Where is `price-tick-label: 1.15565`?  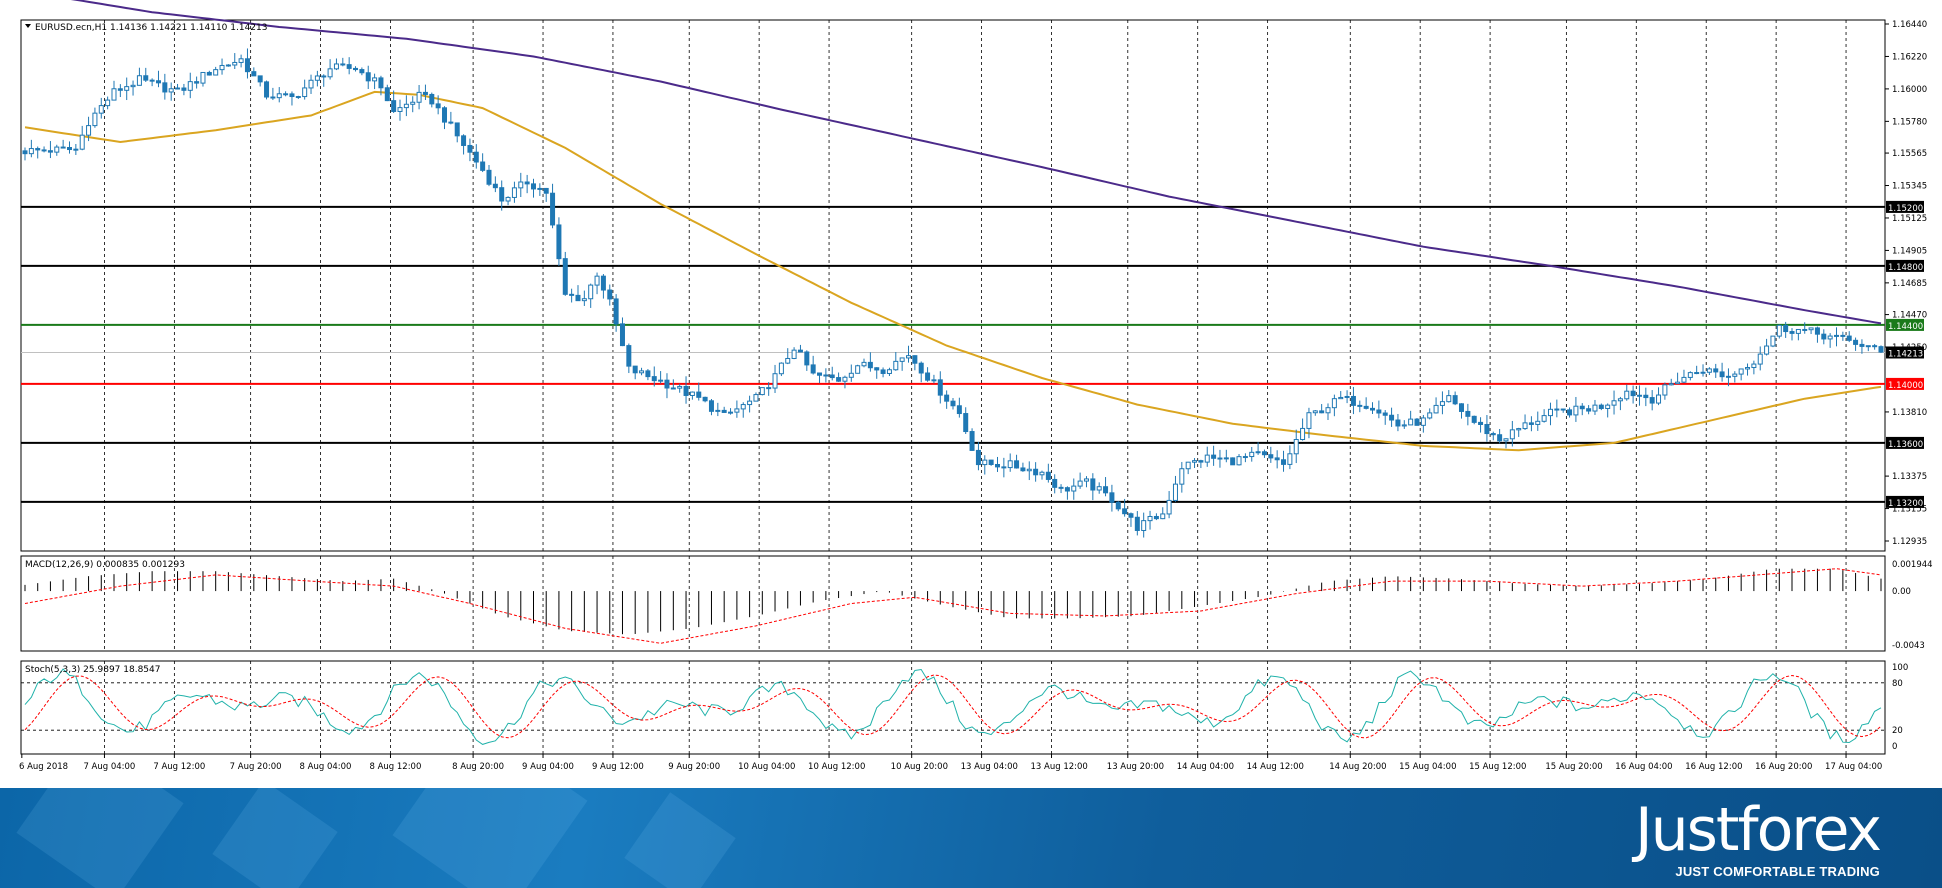
price-tick-label: 1.15565 is located at coordinates (1909, 154).